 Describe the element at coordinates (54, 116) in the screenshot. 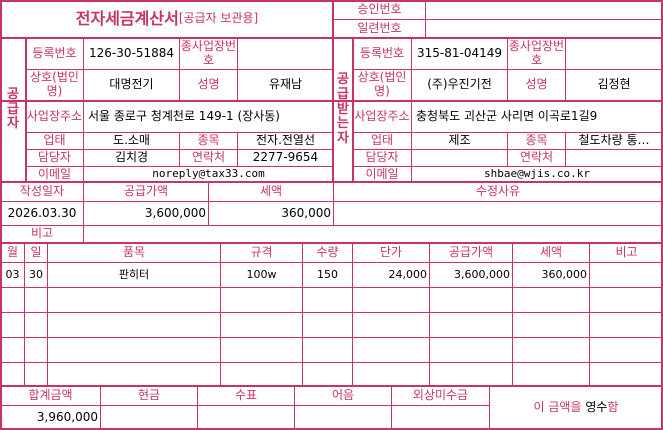

I see `supplier-addr-label: 사업장주소` at that location.